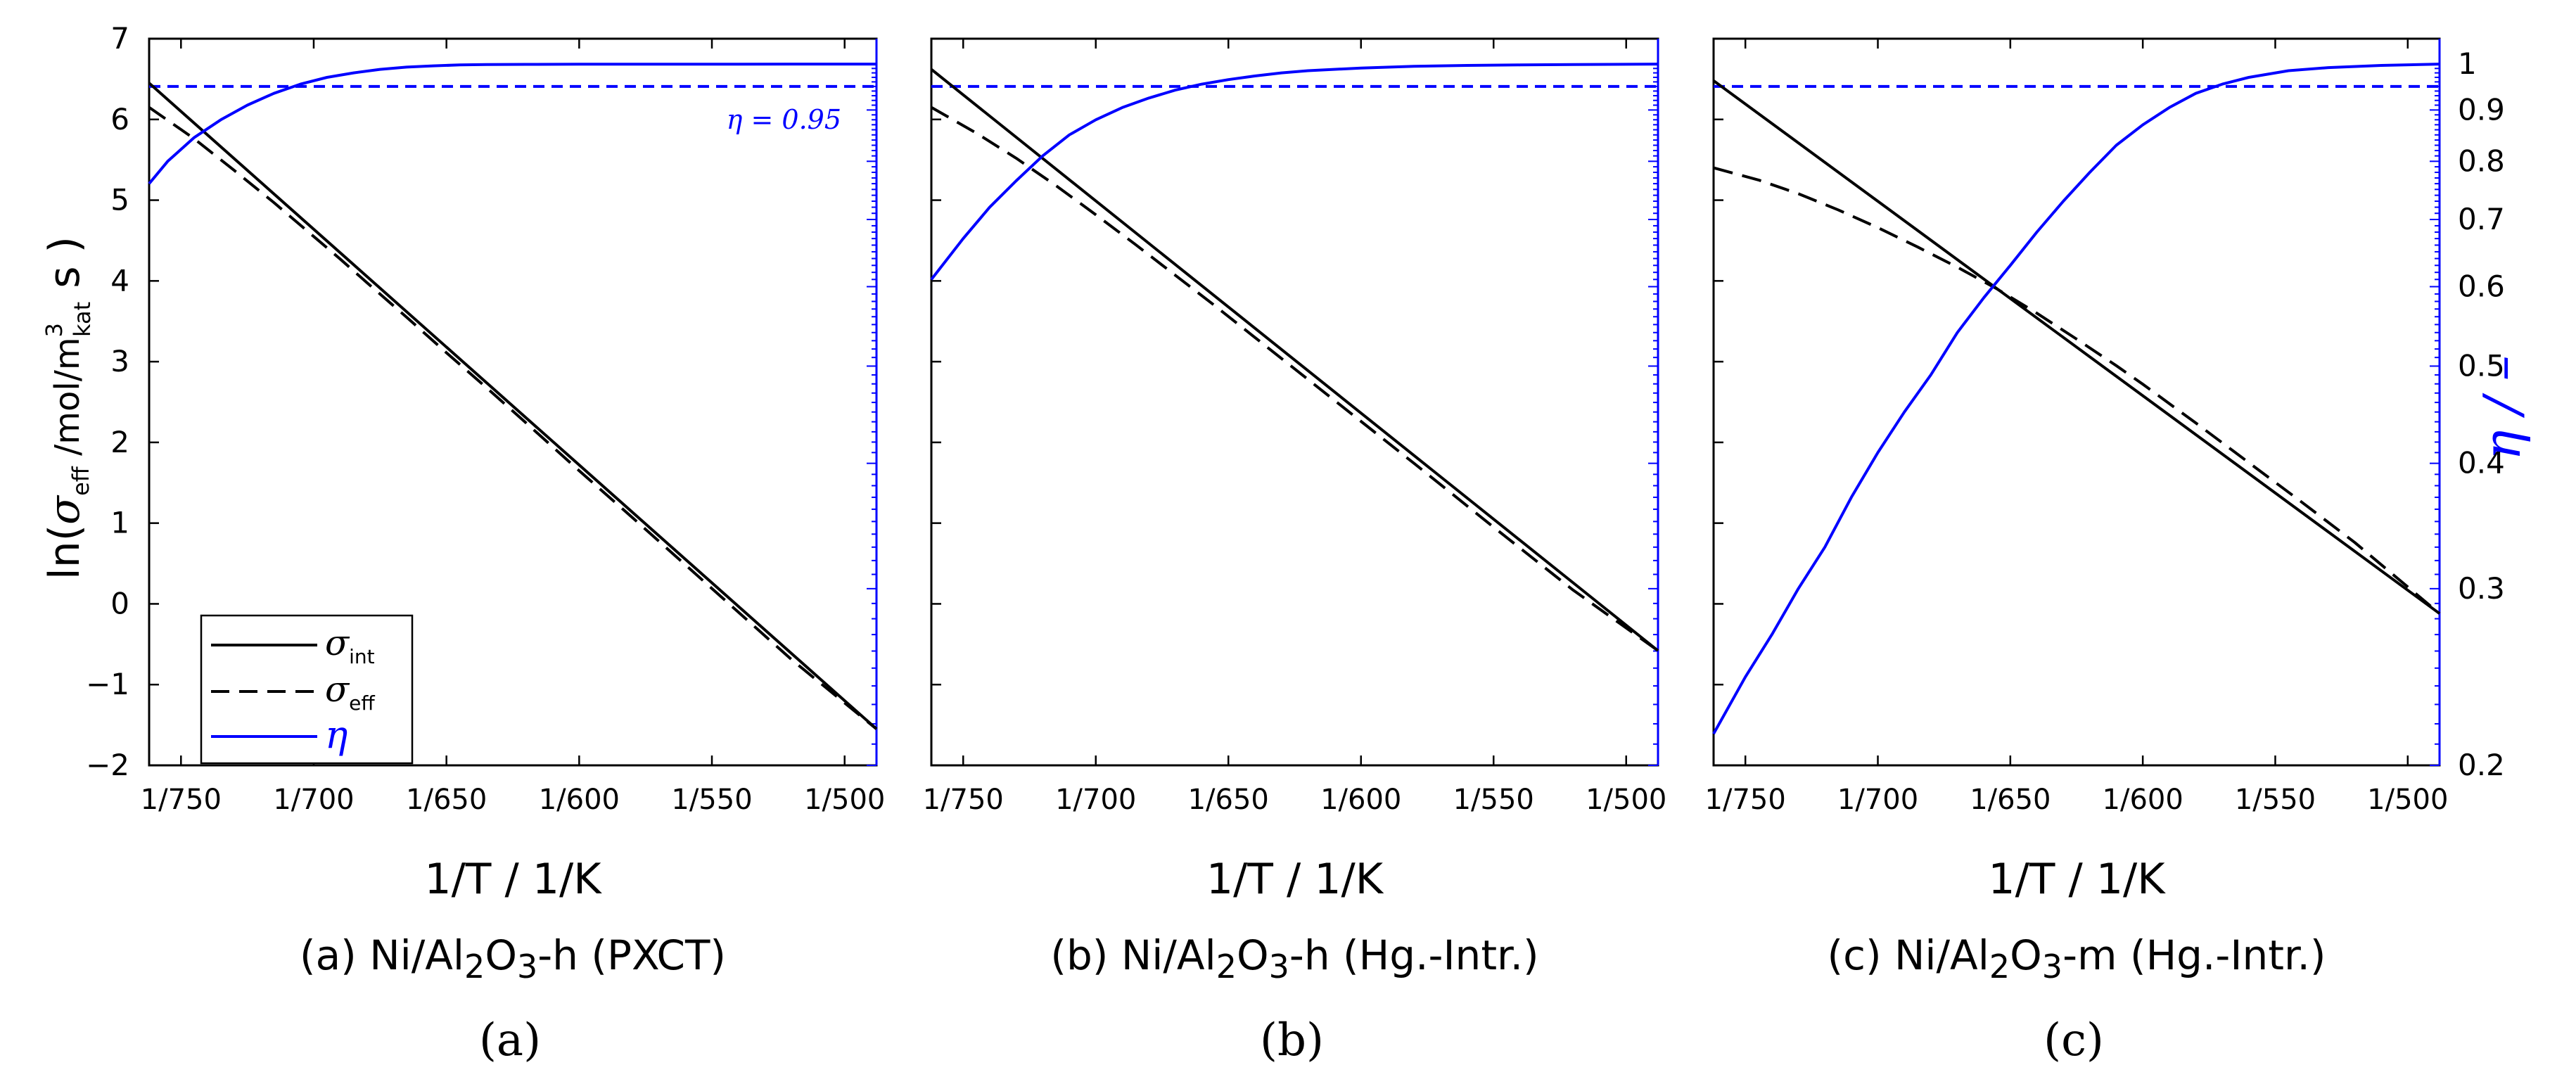 The height and width of the screenshot is (1084, 2576). What do you see at coordinates (119, 38) in the screenshot?
I see `y-tick-label: 7` at bounding box center [119, 38].